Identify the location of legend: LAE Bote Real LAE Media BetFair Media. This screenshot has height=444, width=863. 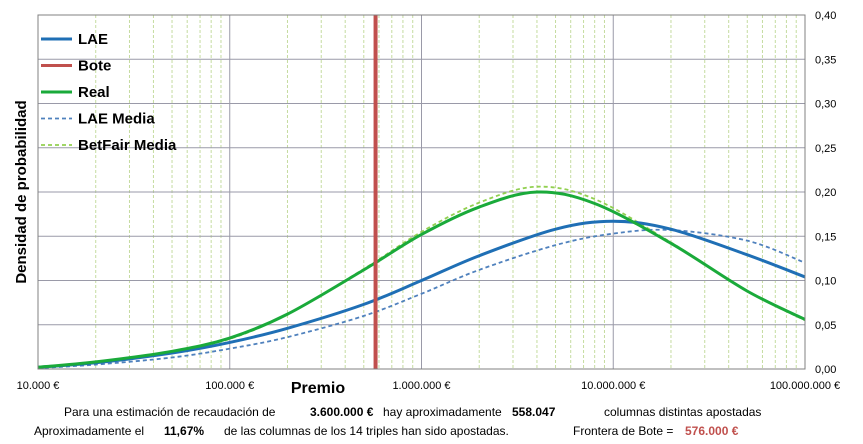
(109, 92).